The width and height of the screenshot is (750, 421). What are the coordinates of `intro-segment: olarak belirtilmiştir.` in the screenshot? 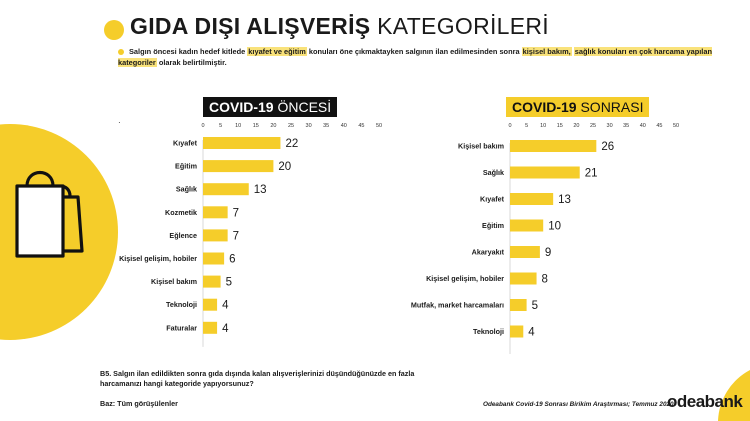 It's located at (191, 62).